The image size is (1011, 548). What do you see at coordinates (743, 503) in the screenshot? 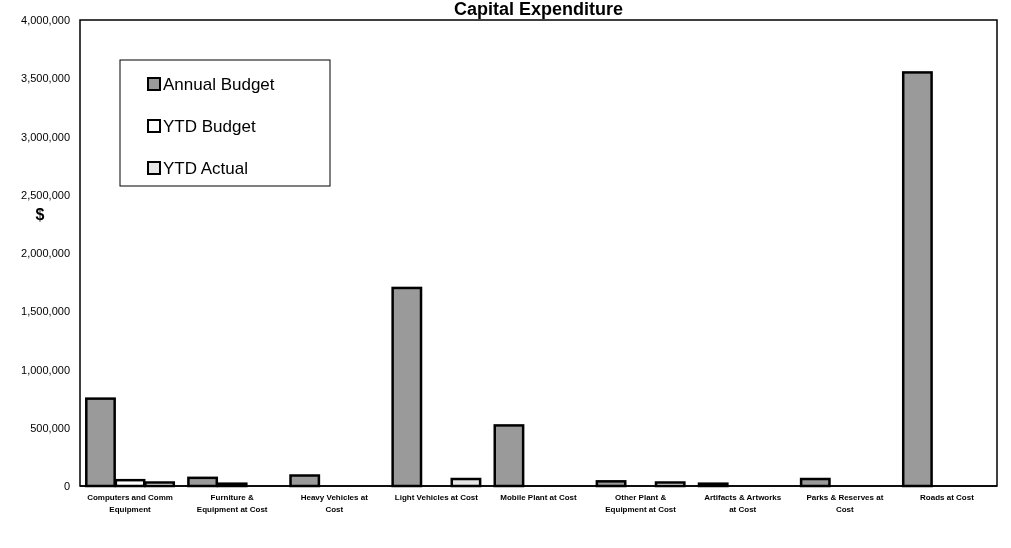
I see `x-tick-label: Artifacts & Artworks at Cost` at bounding box center [743, 503].